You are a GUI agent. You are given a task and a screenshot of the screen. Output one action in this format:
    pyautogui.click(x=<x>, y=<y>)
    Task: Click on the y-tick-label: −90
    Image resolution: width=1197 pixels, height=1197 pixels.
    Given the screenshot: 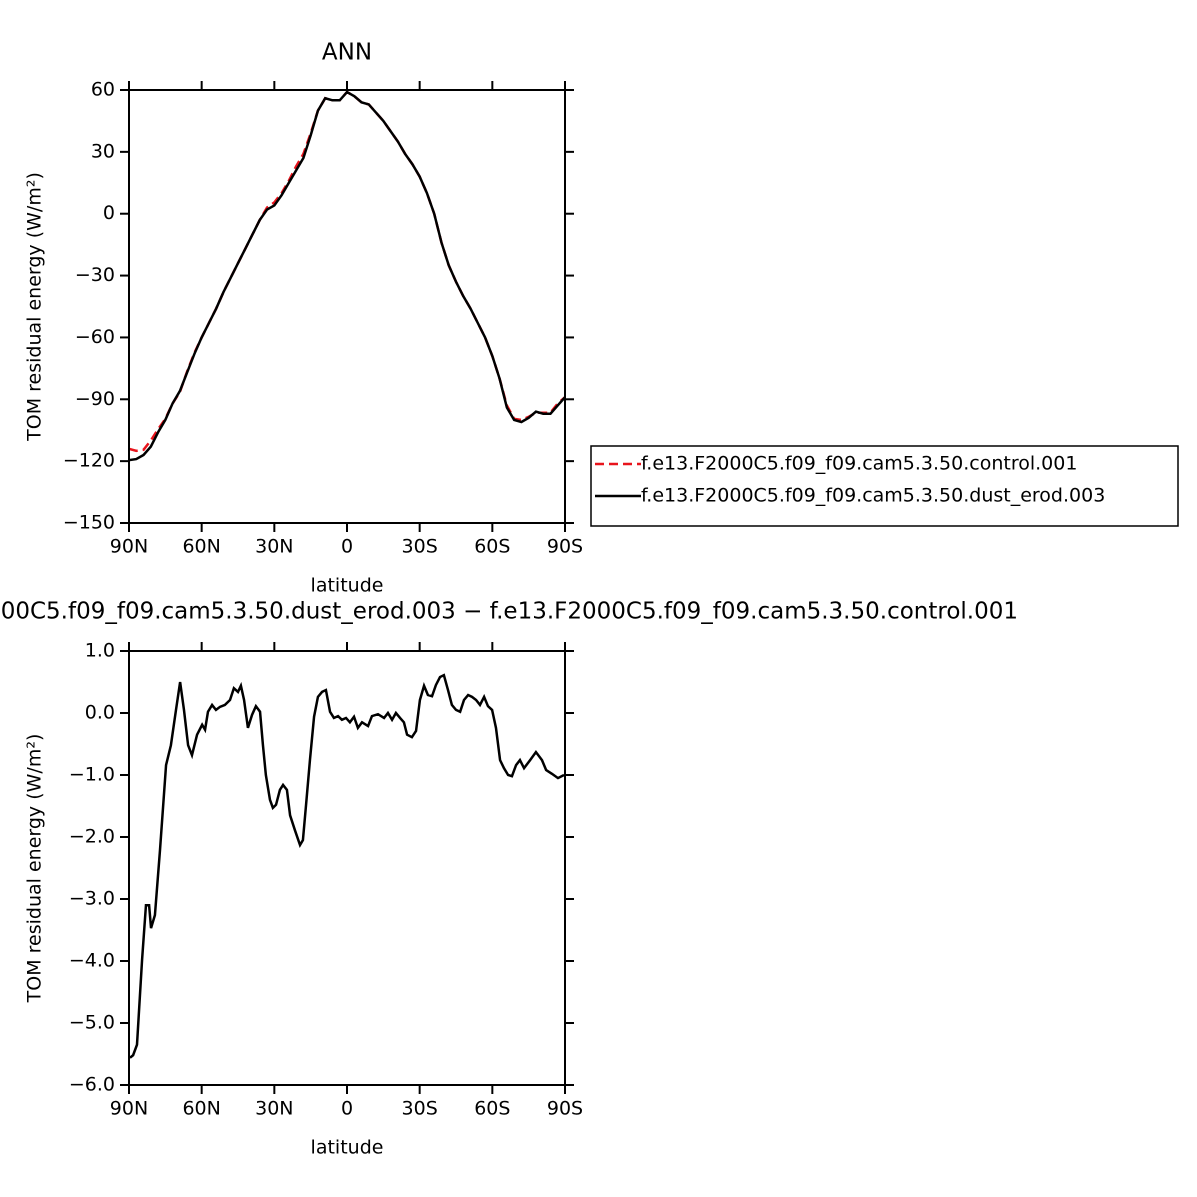 What is the action you would take?
    pyautogui.click(x=95, y=399)
    